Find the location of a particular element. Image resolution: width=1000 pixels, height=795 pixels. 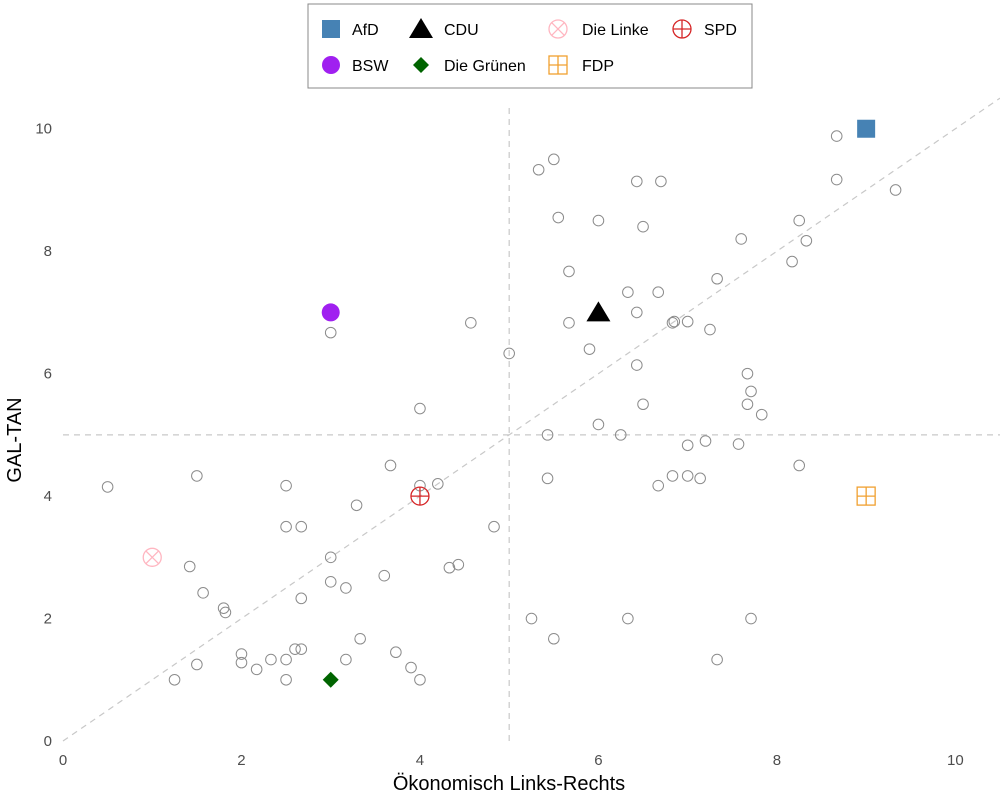

x-axis-ticks: 0 2 4 6 8 10 is located at coordinates (511, 760).